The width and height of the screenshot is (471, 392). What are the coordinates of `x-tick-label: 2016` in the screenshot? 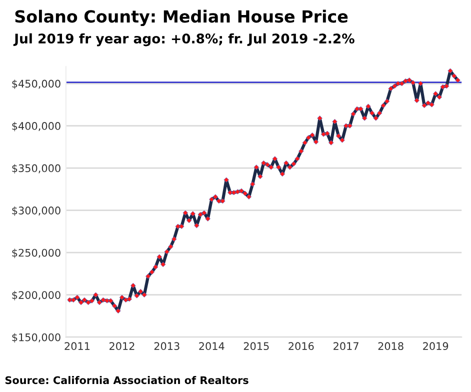 It's located at (301, 346).